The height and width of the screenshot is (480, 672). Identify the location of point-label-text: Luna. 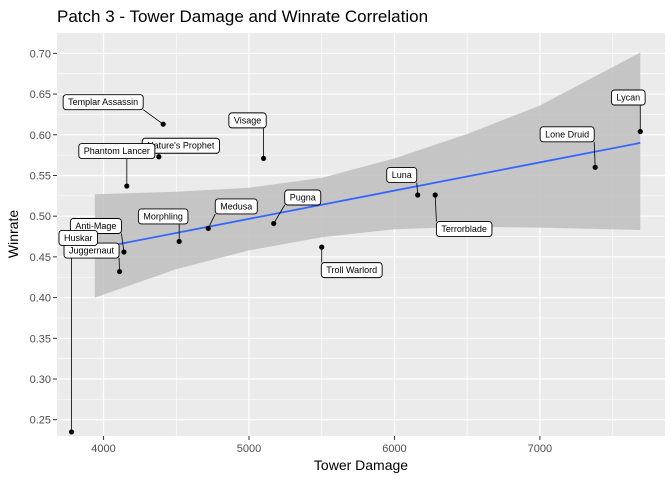
(402, 175).